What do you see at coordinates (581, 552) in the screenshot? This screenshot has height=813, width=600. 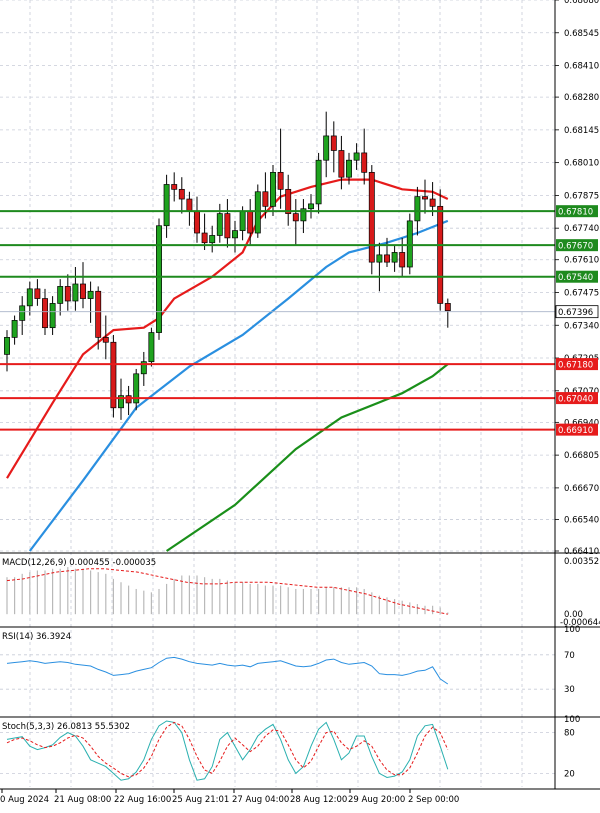 I see `y-tick-label: 0.66410` at bounding box center [581, 552].